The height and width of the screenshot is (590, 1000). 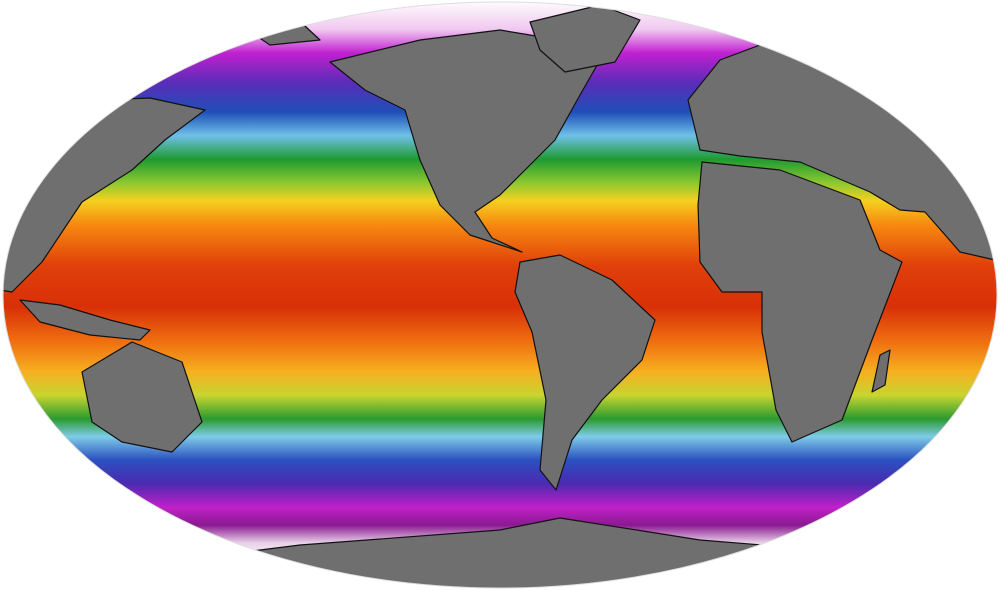 I want to click on madagascar, so click(x=881, y=371).